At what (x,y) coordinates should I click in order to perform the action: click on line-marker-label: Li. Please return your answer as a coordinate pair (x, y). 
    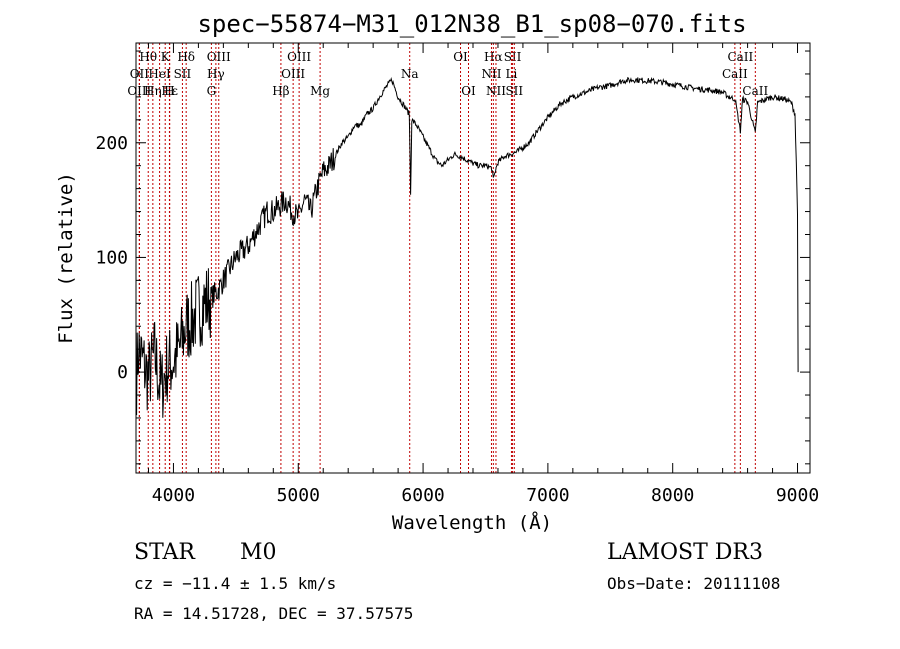
    Looking at the image, I should click on (512, 74).